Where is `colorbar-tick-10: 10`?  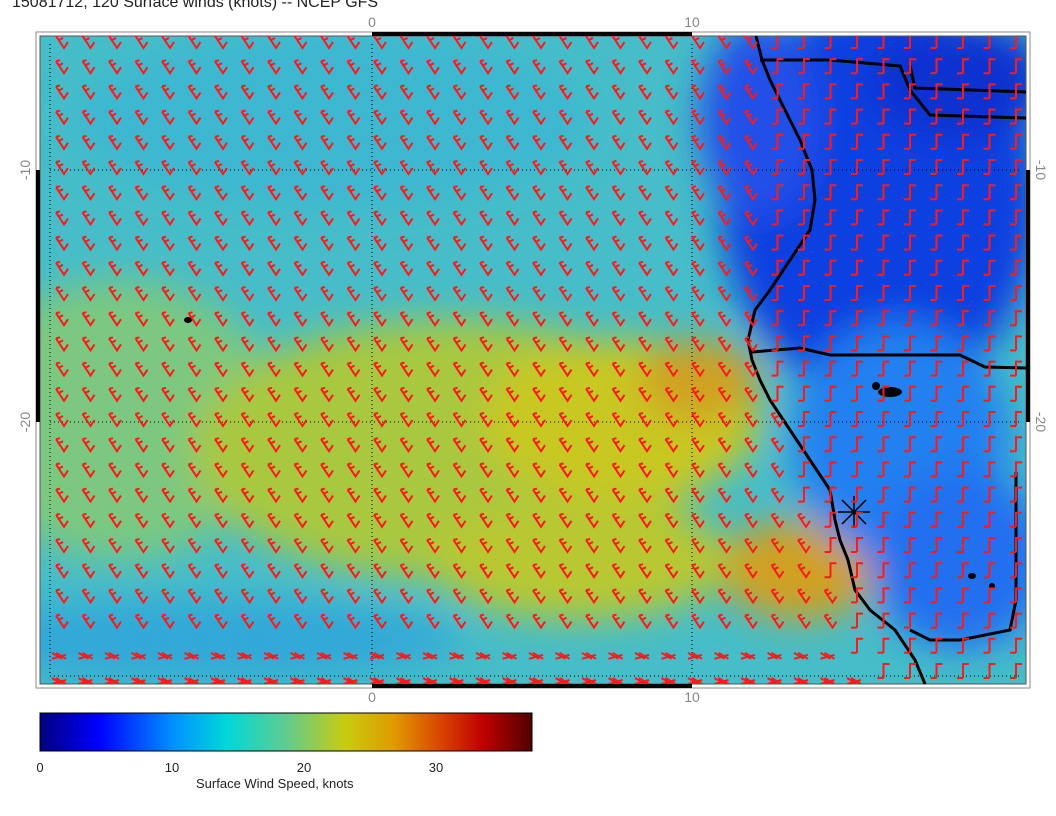 colorbar-tick-10: 10 is located at coordinates (172, 767).